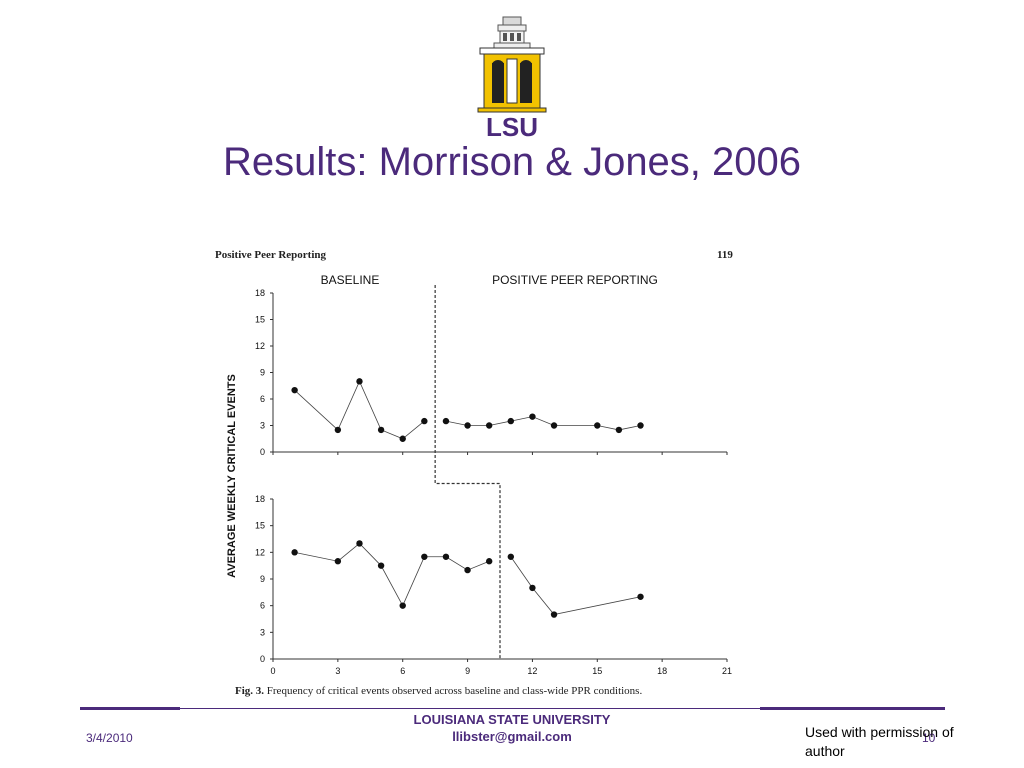 This screenshot has height=768, width=1024. What do you see at coordinates (470, 708) in the screenshot?
I see `footer-rule` at bounding box center [470, 708].